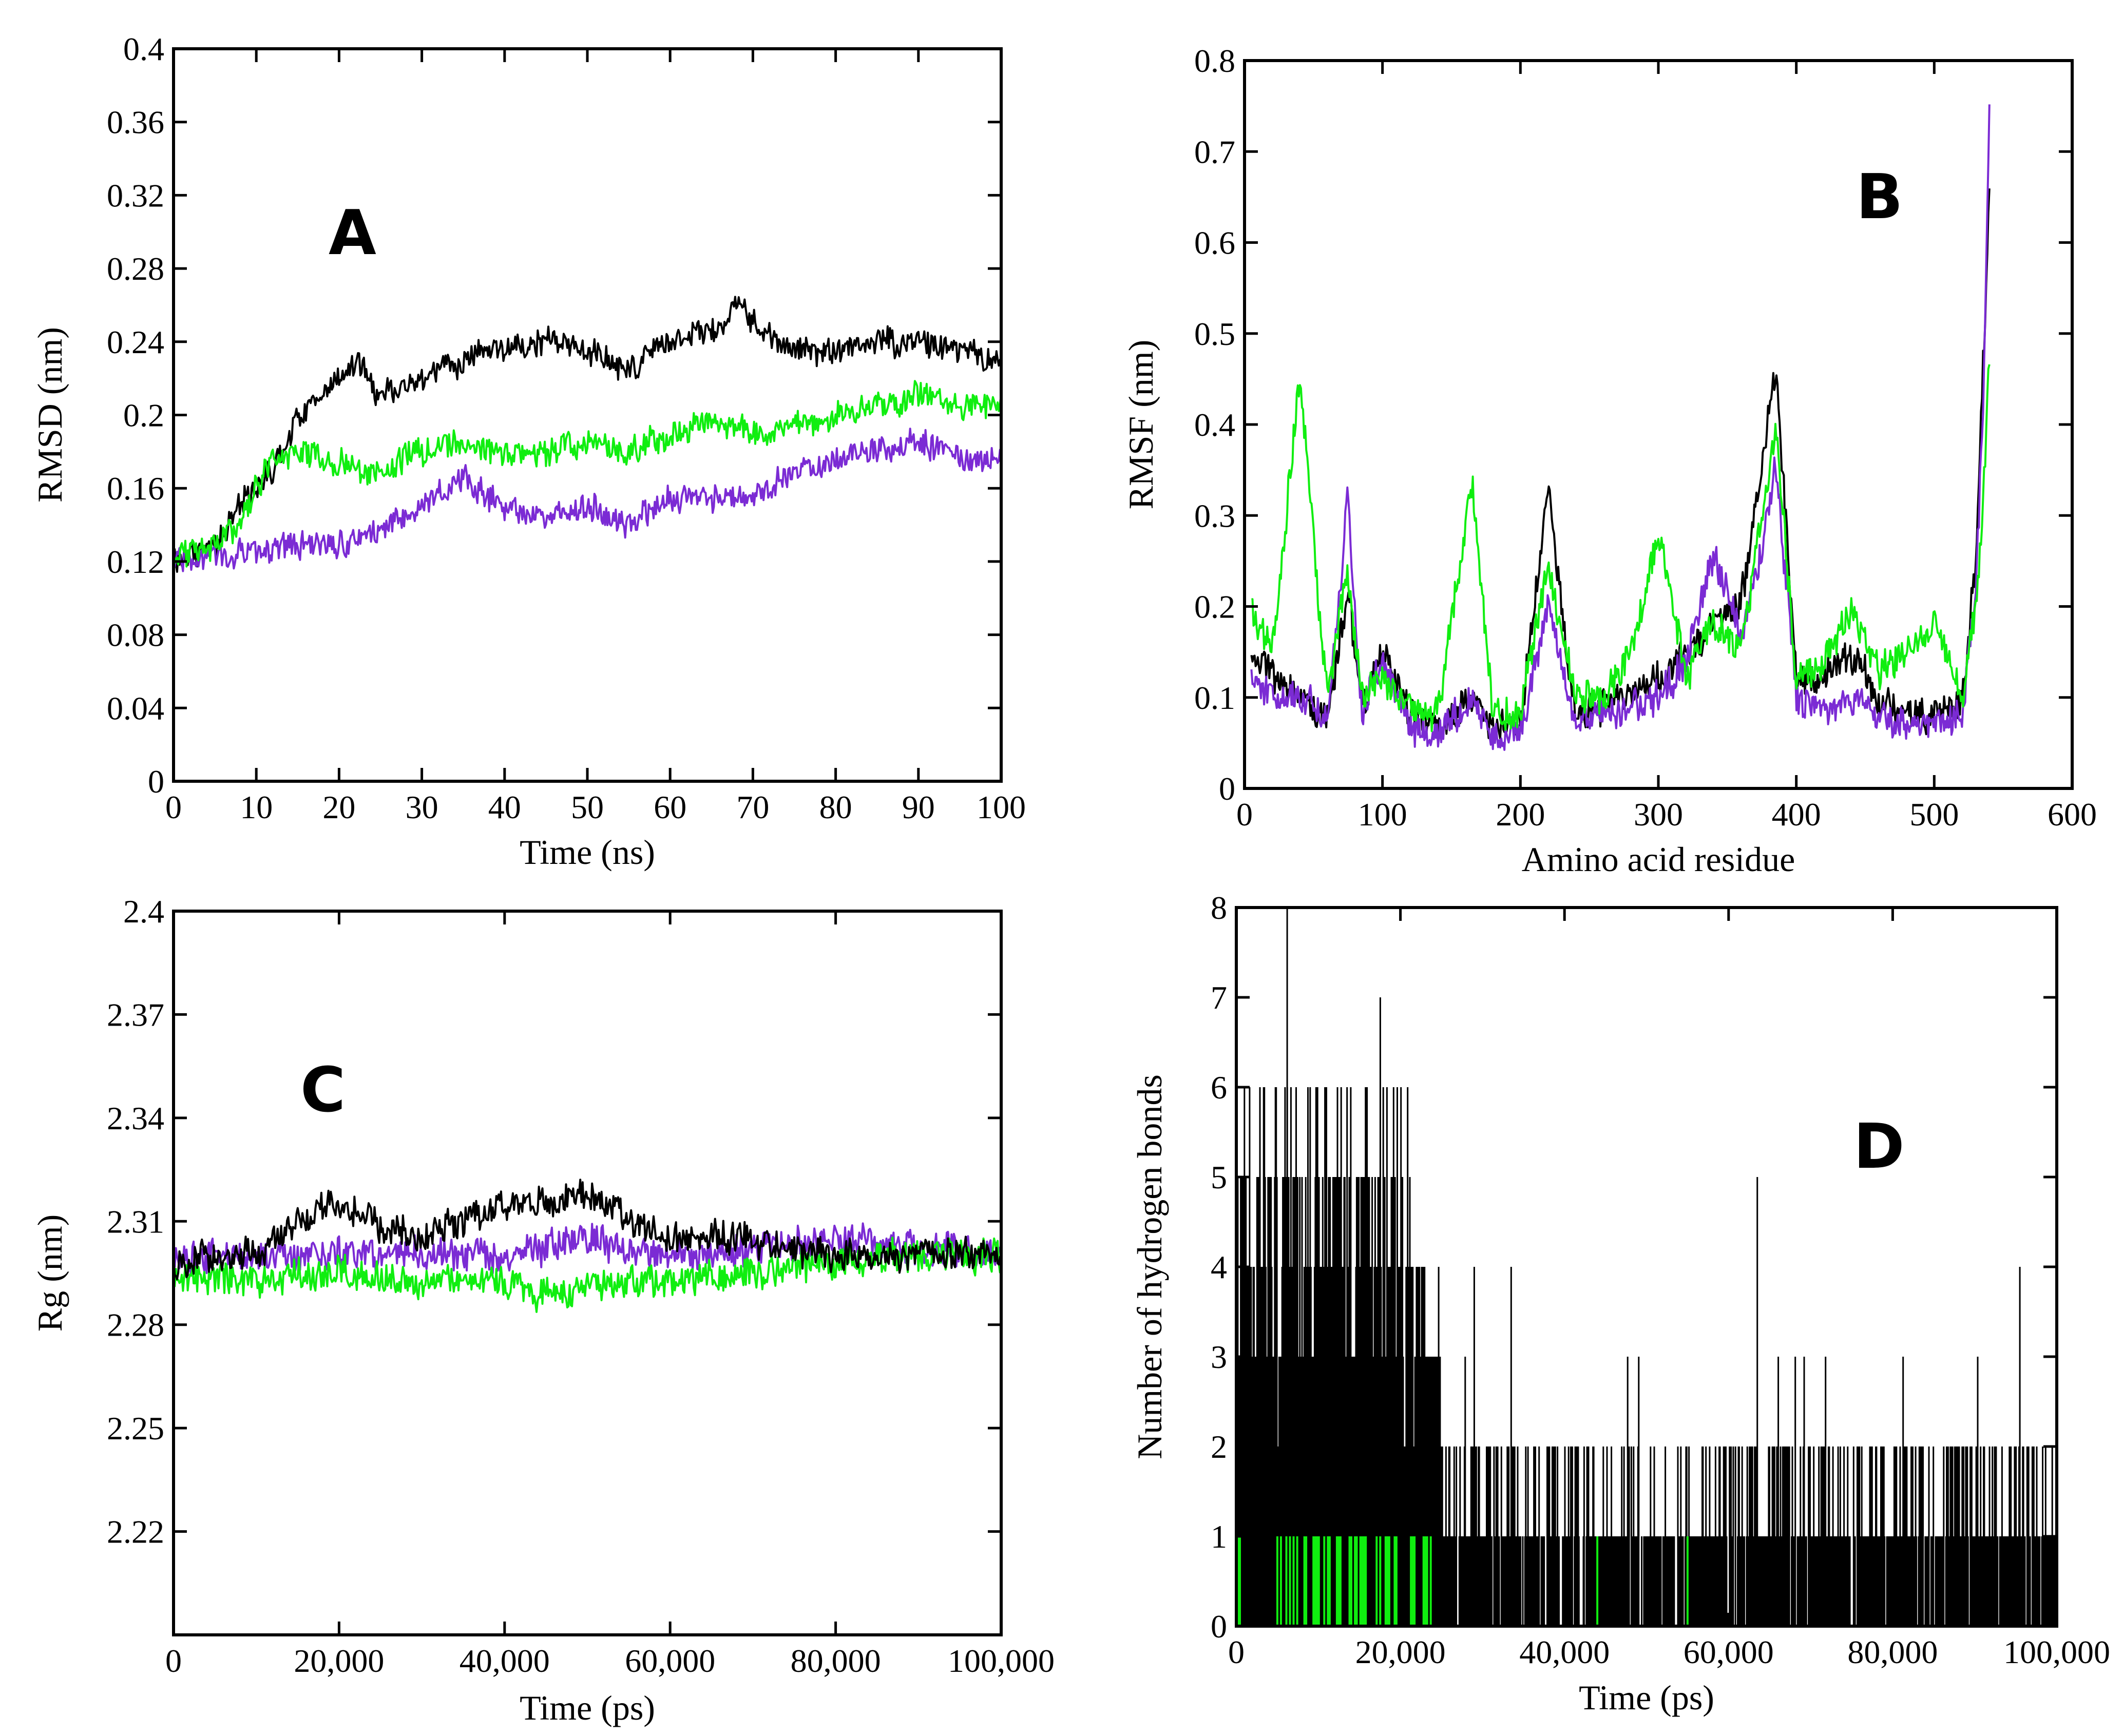  Describe the element at coordinates (173, 1661) in the screenshot. I see `panel-c-xtick-label: 0` at that location.